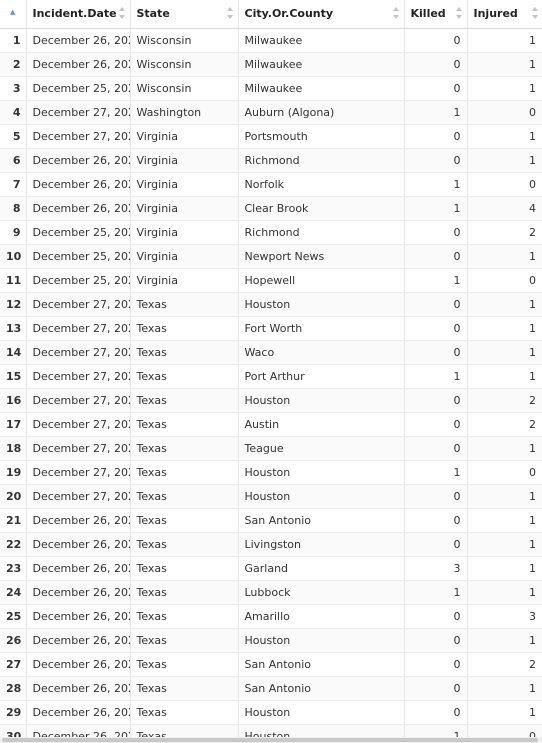 The width and height of the screenshot is (542, 743). Describe the element at coordinates (321, 376) in the screenshot. I see `cell-city-or-county: Port Arthur` at that location.